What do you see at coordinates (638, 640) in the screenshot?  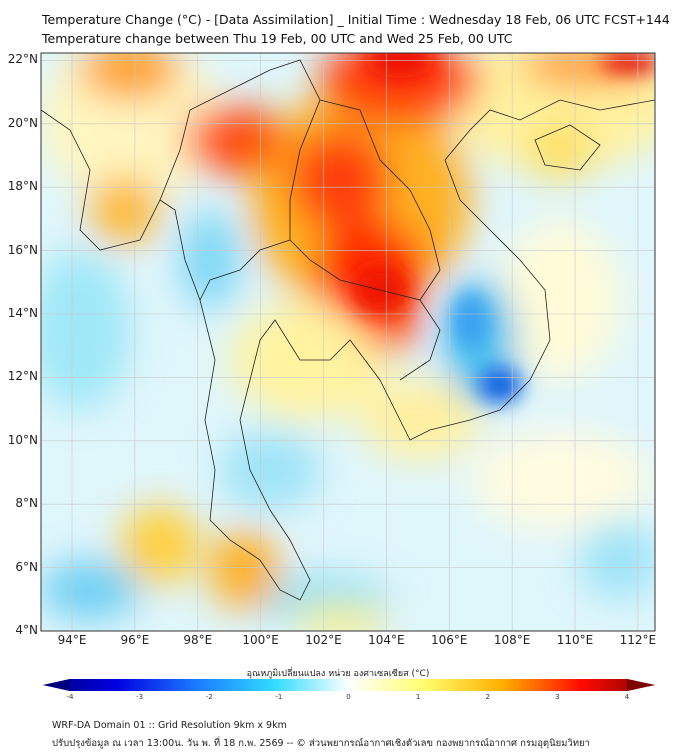 I see `lon-tick-label: 112°E` at bounding box center [638, 640].